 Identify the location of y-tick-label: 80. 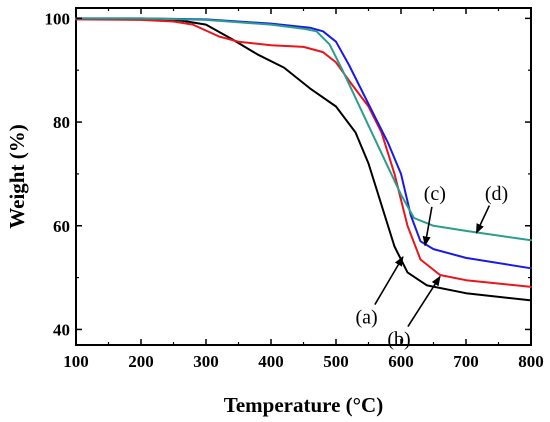
(61, 122).